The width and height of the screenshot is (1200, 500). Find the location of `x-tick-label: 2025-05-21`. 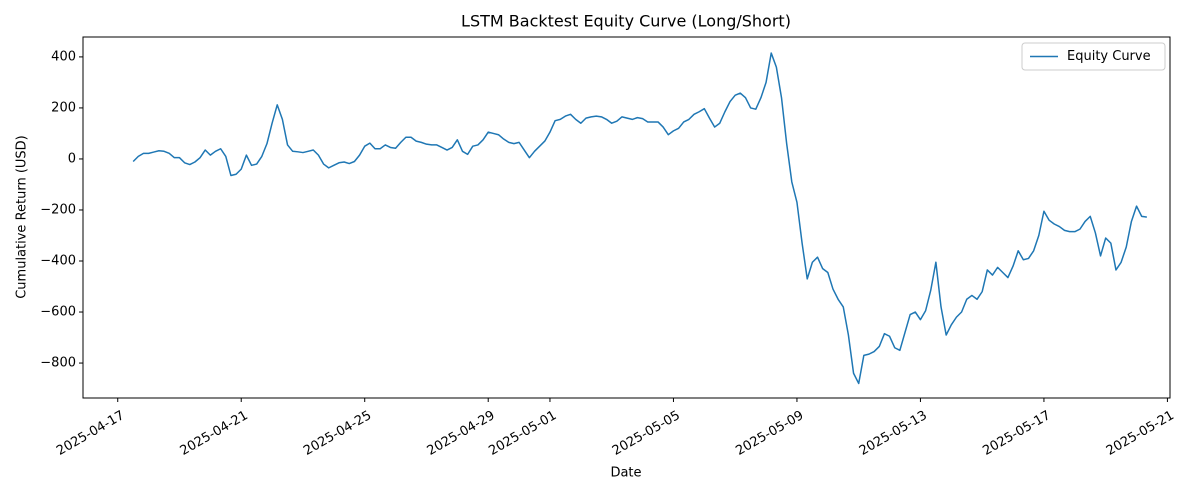

x-tick-label: 2025-05-21 is located at coordinates (1140, 433).